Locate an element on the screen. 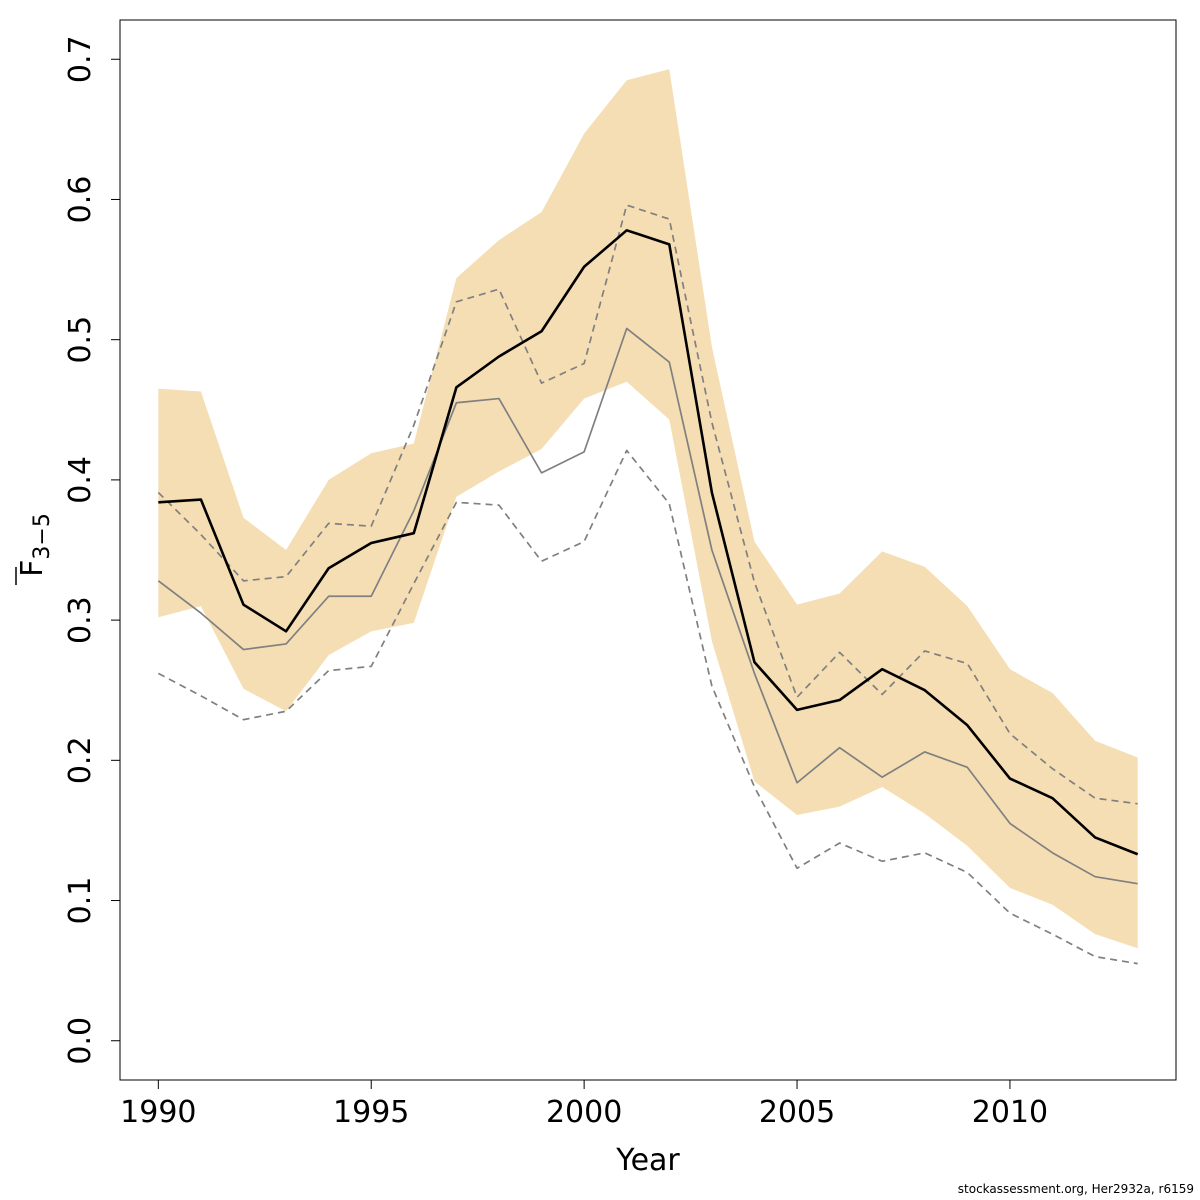 This screenshot has height=1200, width=1200. svg-text: F3−5 is located at coordinates (35, 545).